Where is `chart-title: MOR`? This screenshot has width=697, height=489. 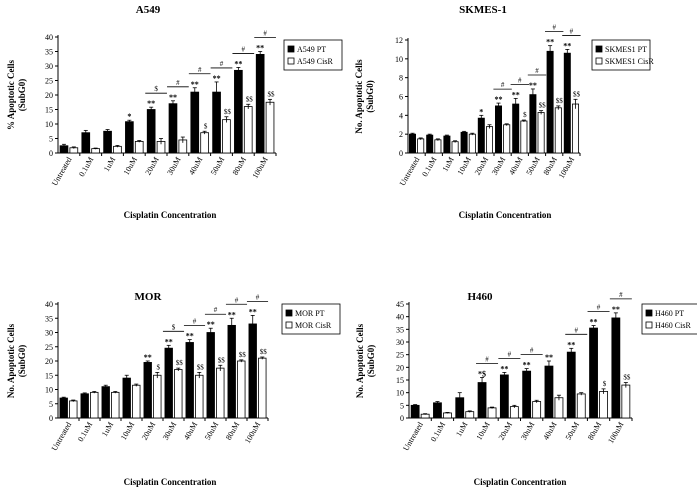 chart-title: MOR is located at coordinates (149, 297).